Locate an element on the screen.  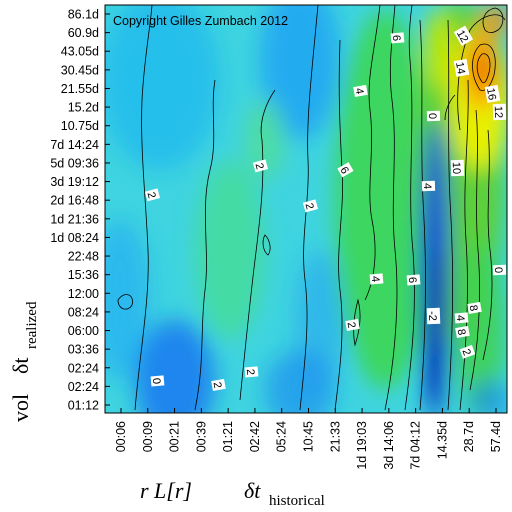
x-tick-label: 3d 14:06 is located at coordinates (389, 445).